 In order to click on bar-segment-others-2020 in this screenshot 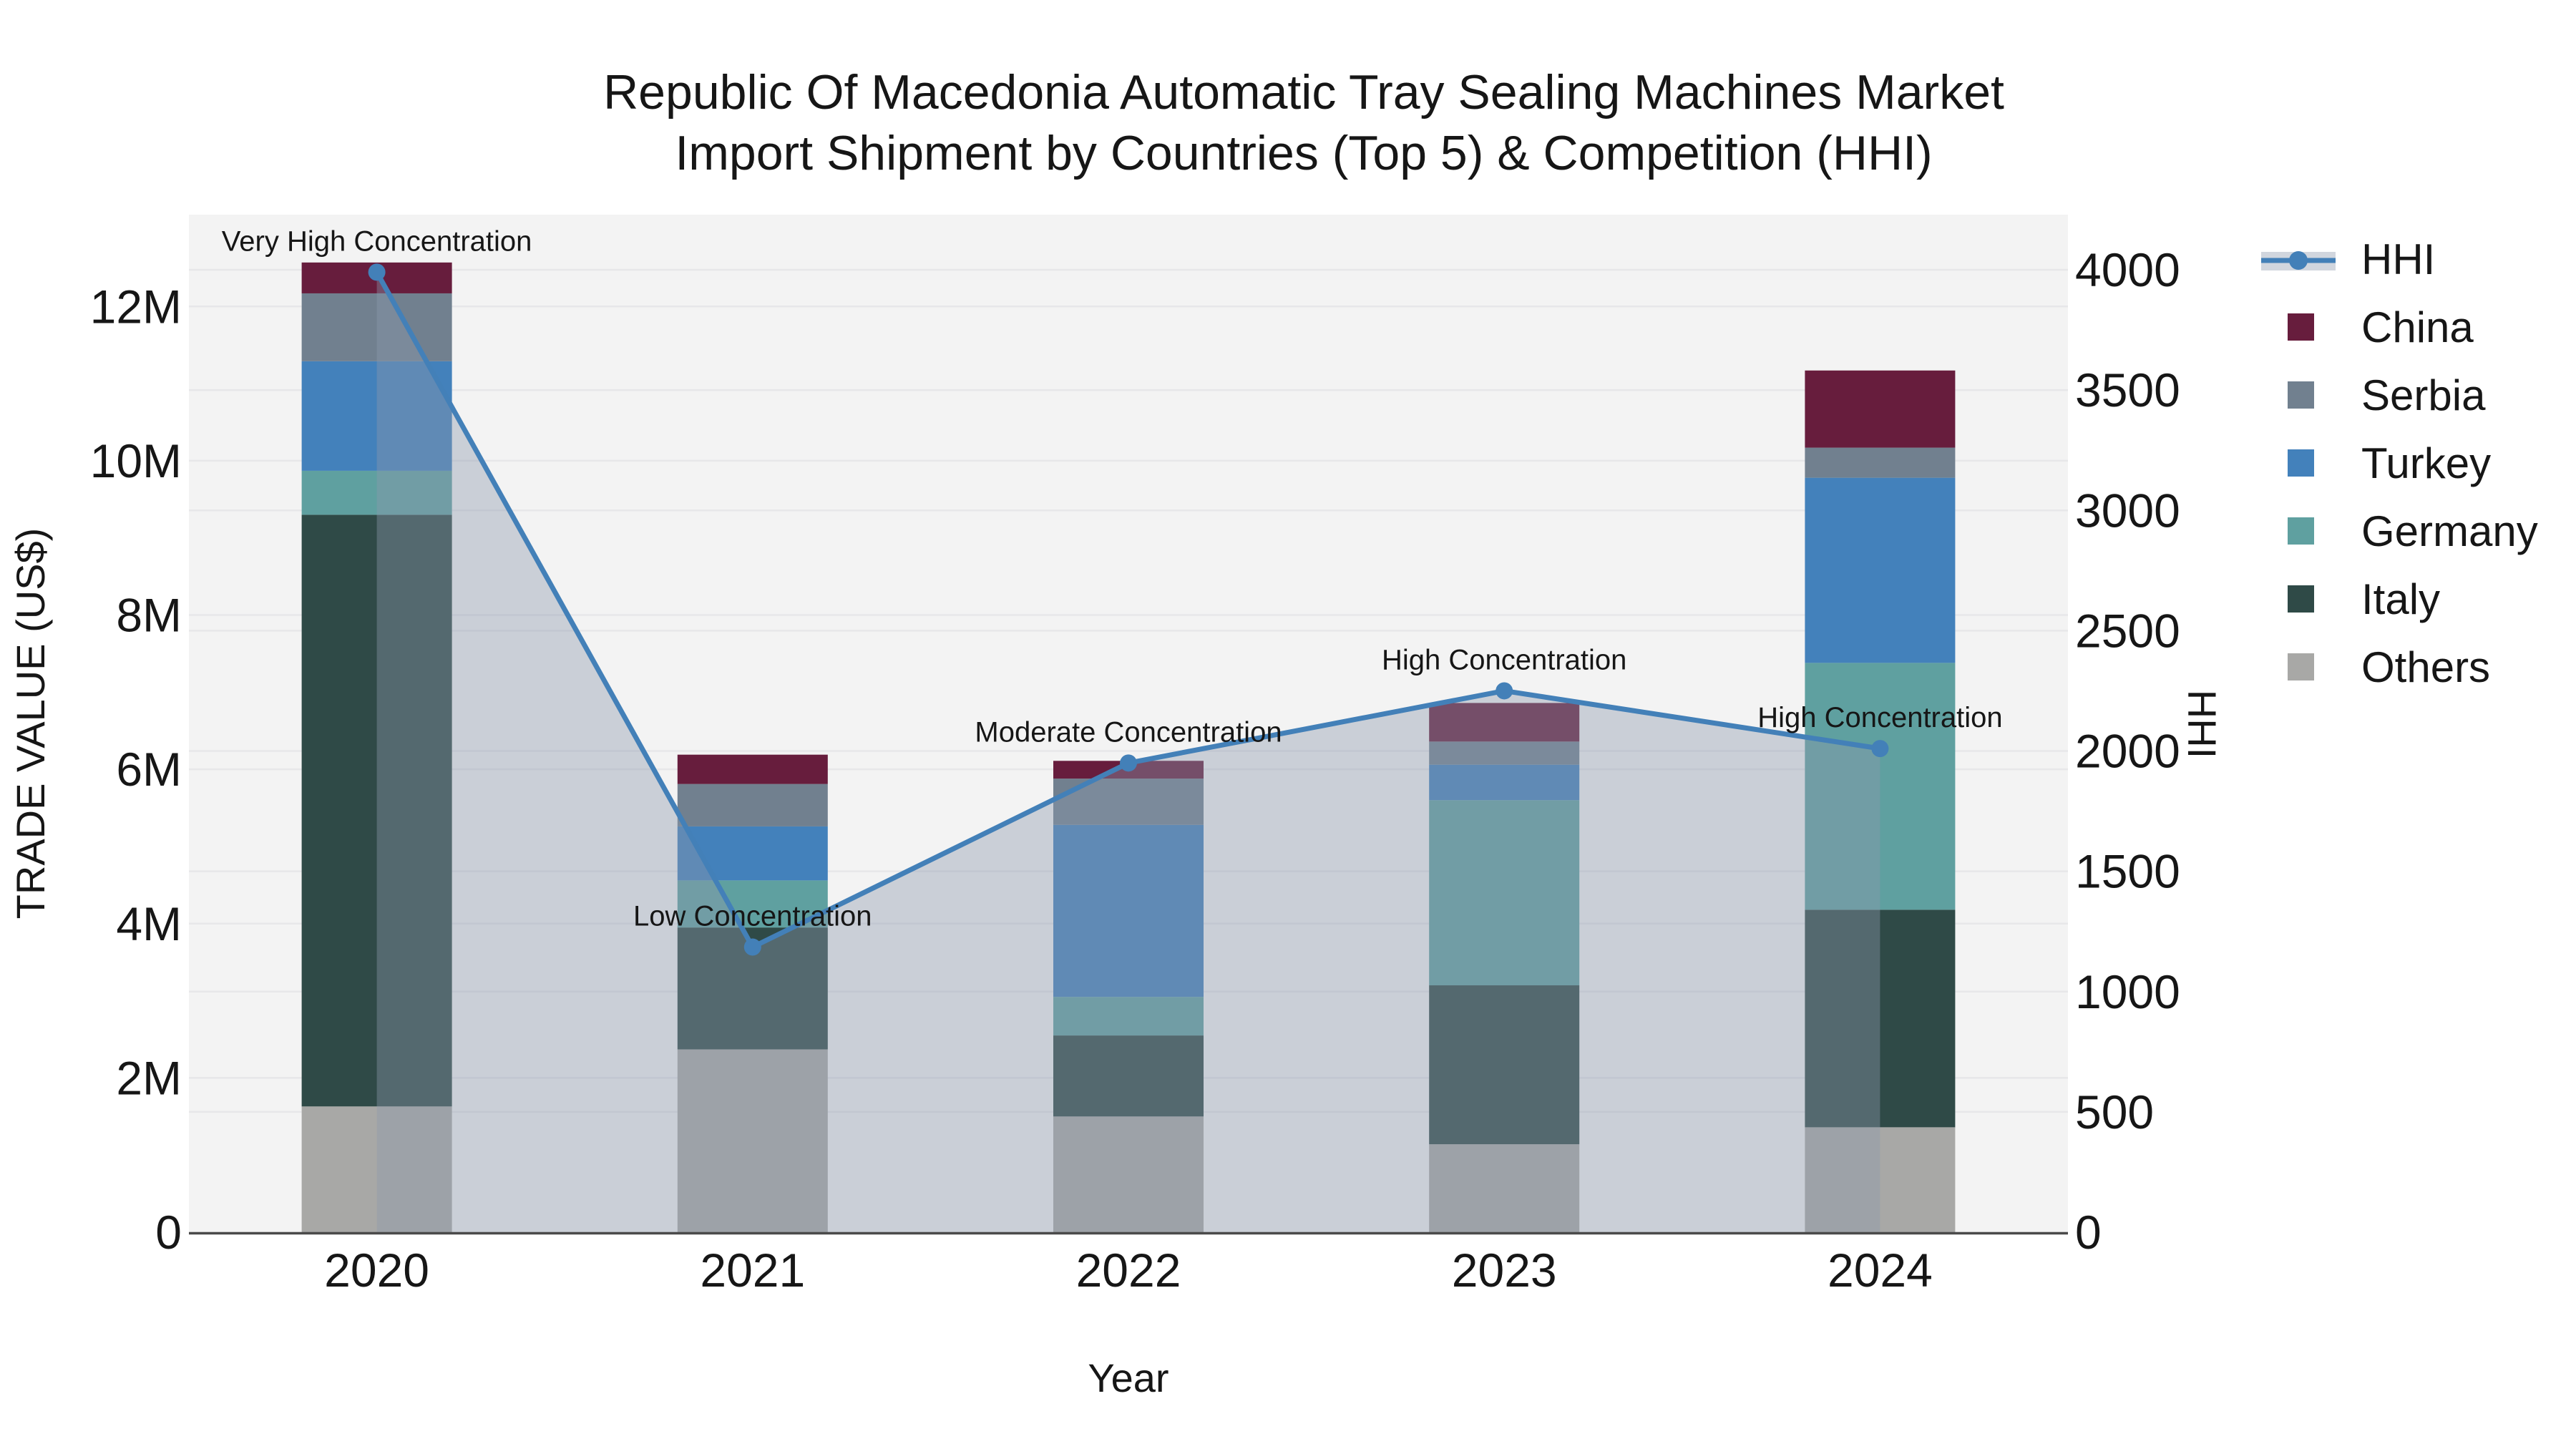, I will do `click(376, 1169)`.